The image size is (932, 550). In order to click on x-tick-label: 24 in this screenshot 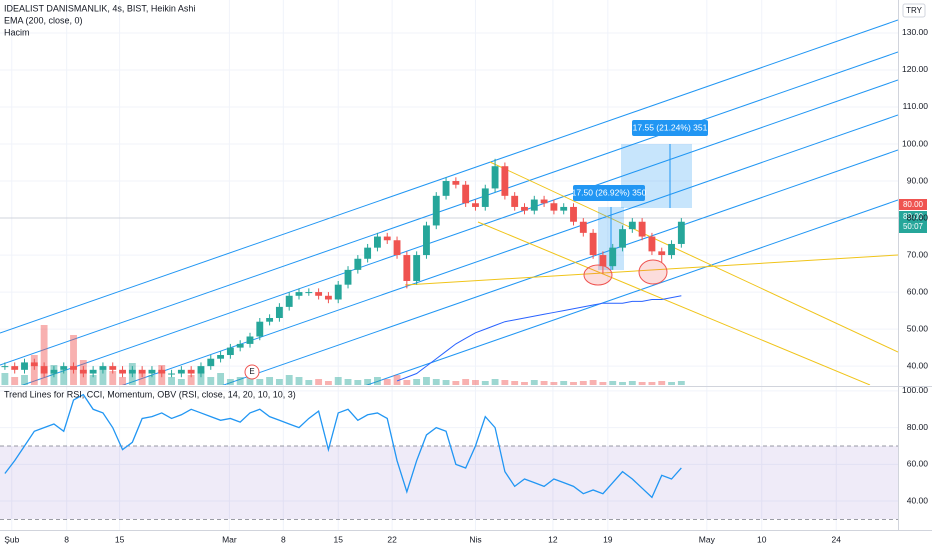, I will do `click(837, 539)`.